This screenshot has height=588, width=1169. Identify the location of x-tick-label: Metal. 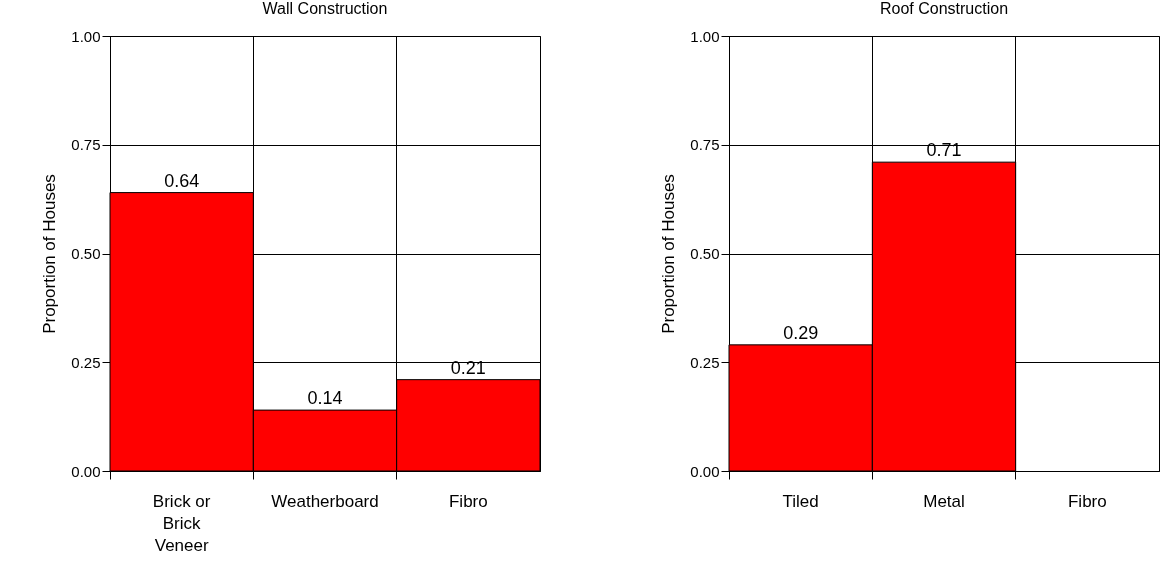
(944, 501).